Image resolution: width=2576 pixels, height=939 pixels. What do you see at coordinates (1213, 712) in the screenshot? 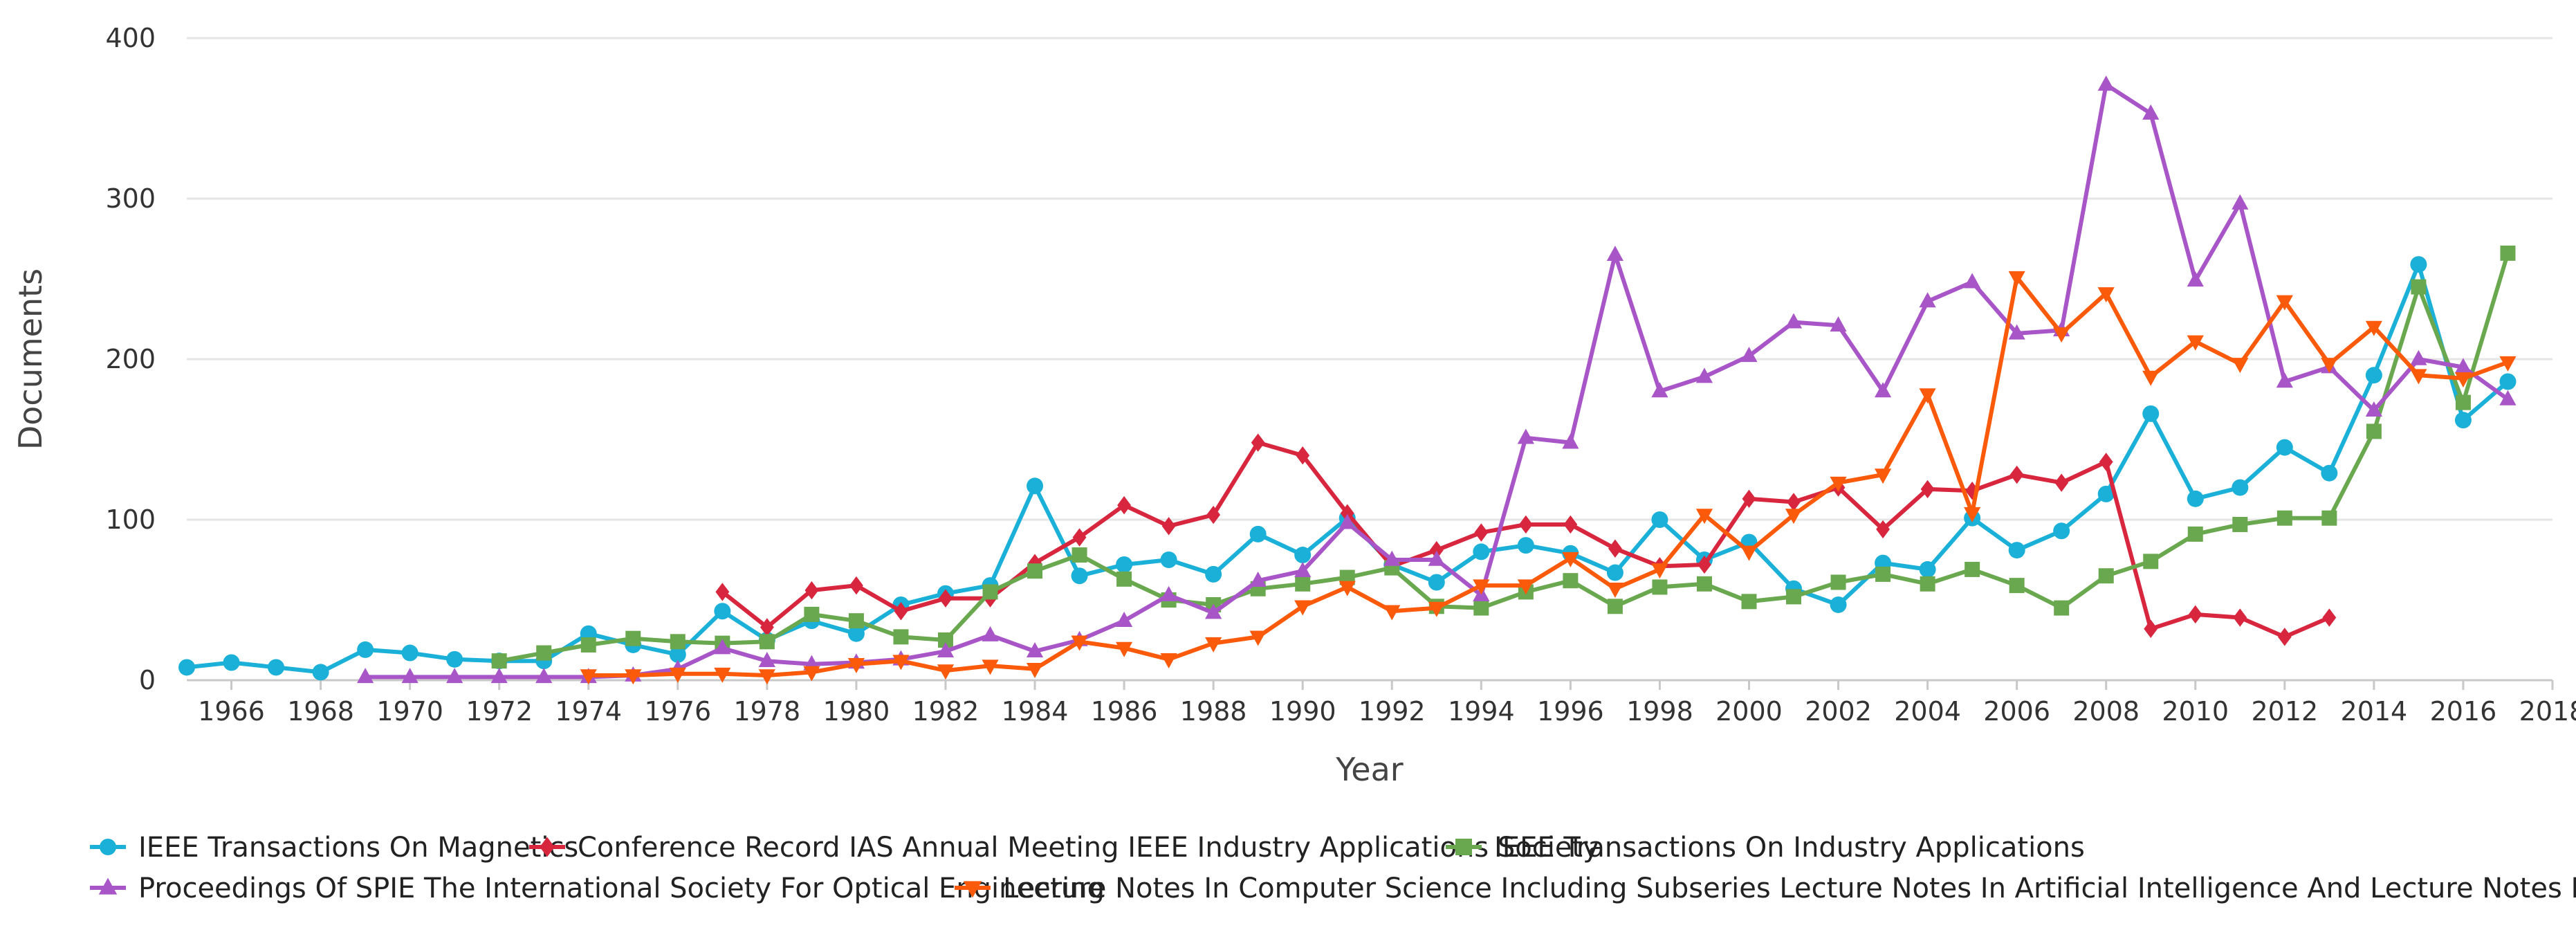
I see `x-tick-label: 1988` at bounding box center [1213, 712].